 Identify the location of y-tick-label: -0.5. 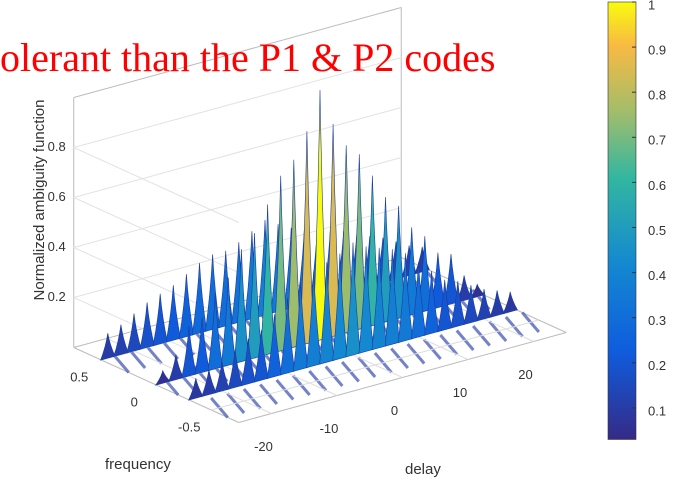
(189, 426).